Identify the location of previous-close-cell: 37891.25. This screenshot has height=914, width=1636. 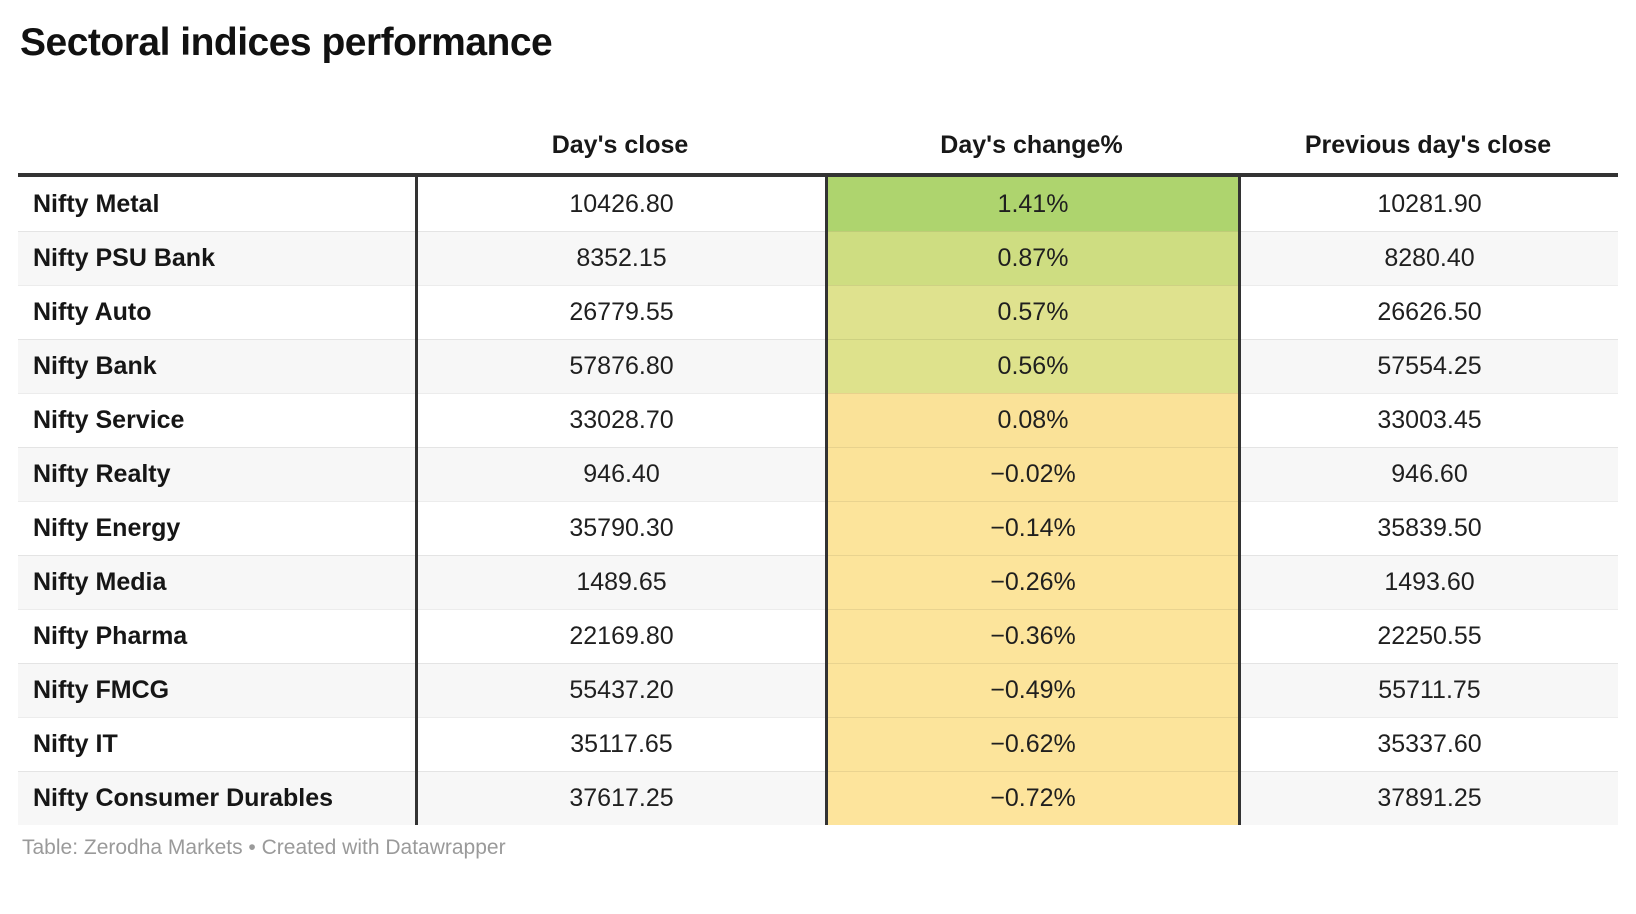
(1428, 798).